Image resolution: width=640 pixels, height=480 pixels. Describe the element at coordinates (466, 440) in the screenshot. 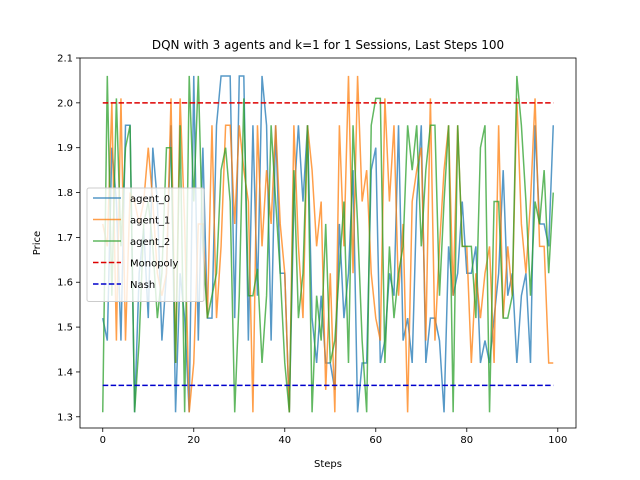

I see `x-tick-label: 80` at that location.